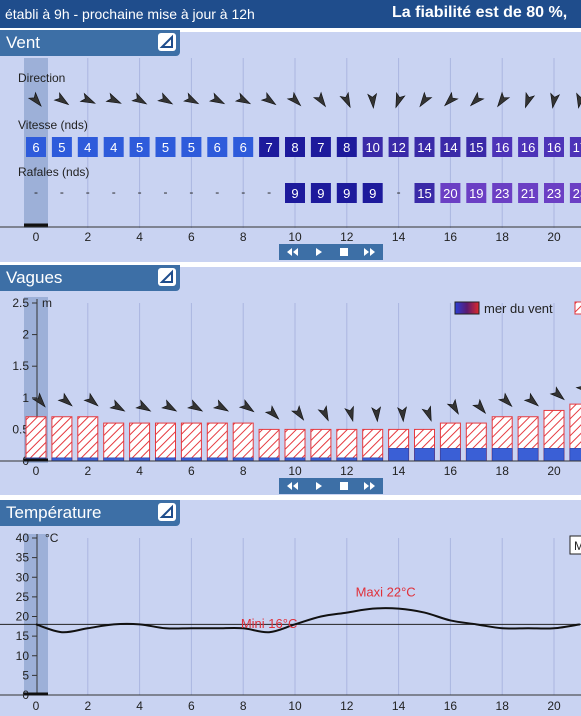  I want to click on legend-label: M, so click(577, 546).